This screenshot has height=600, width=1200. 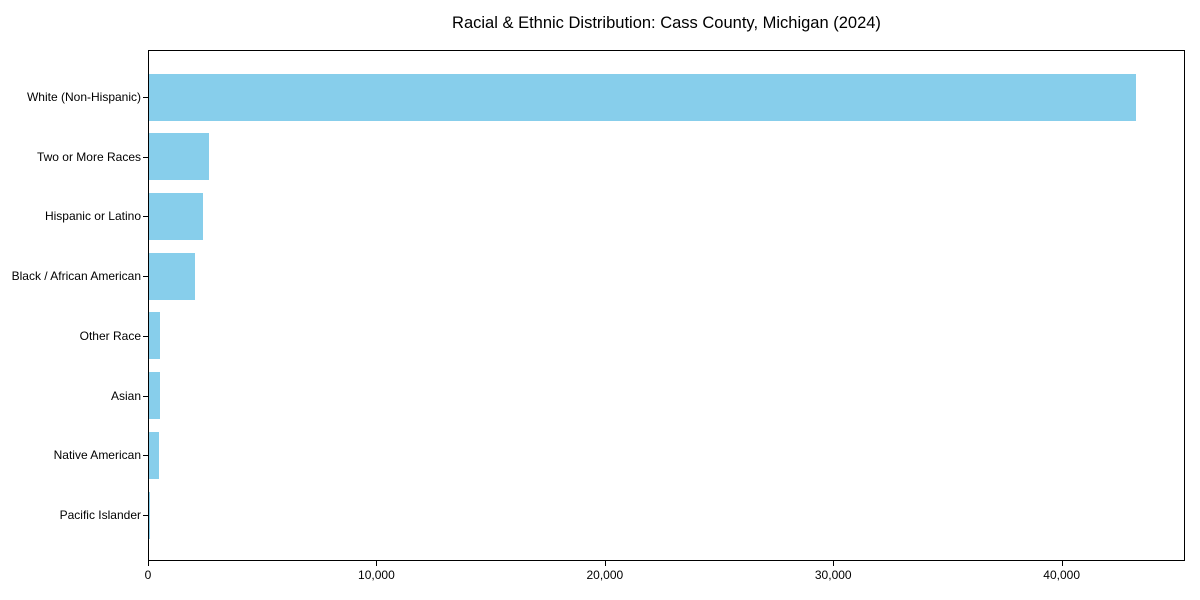 I want to click on y-axis-label: Hispanic or Latino, so click(x=92, y=216).